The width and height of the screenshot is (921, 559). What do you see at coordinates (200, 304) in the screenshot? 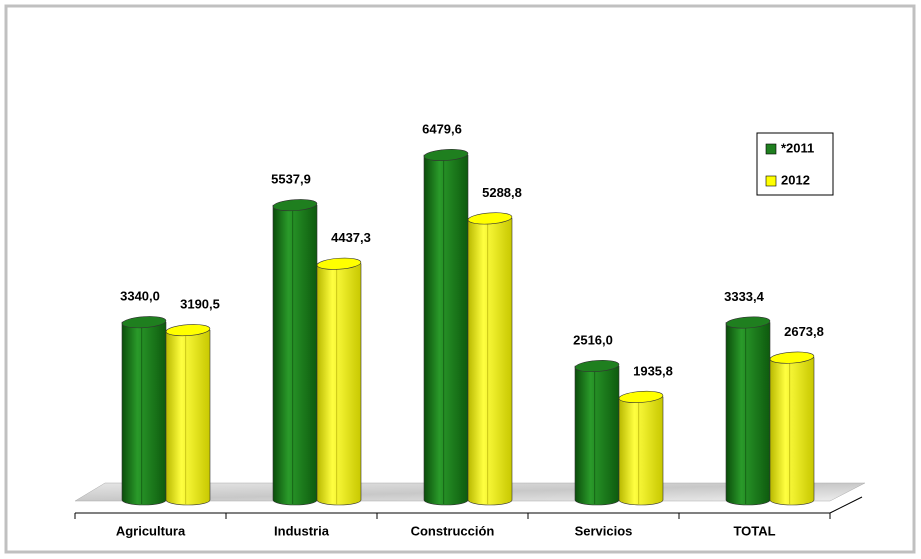
I see `data-label: 3190,5` at bounding box center [200, 304].